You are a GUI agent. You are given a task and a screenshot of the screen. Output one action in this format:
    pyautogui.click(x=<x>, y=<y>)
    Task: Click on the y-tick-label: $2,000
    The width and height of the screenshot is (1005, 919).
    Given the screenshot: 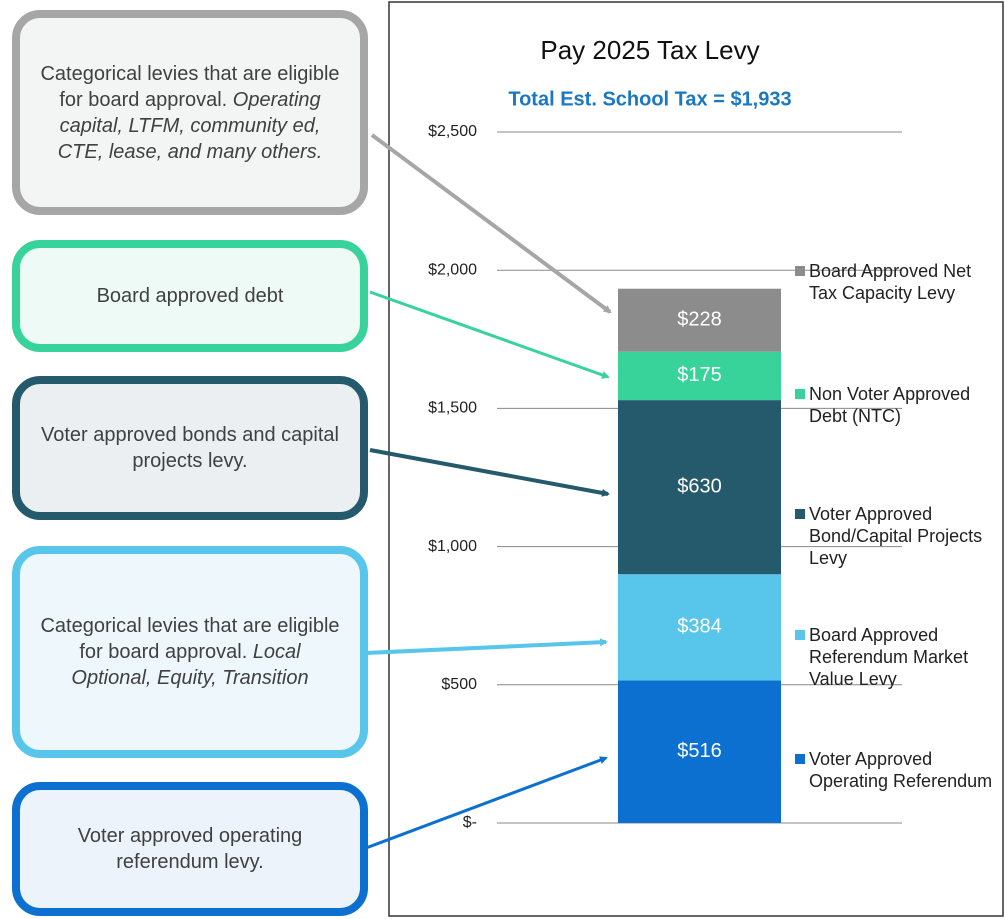 What is the action you would take?
    pyautogui.click(x=452, y=269)
    